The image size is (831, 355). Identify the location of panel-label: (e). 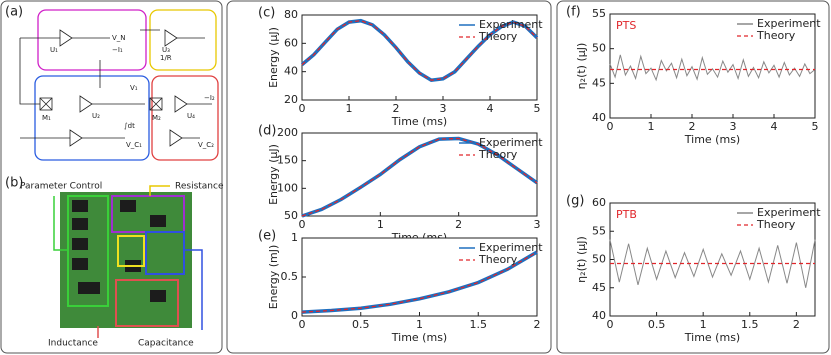
(267, 236).